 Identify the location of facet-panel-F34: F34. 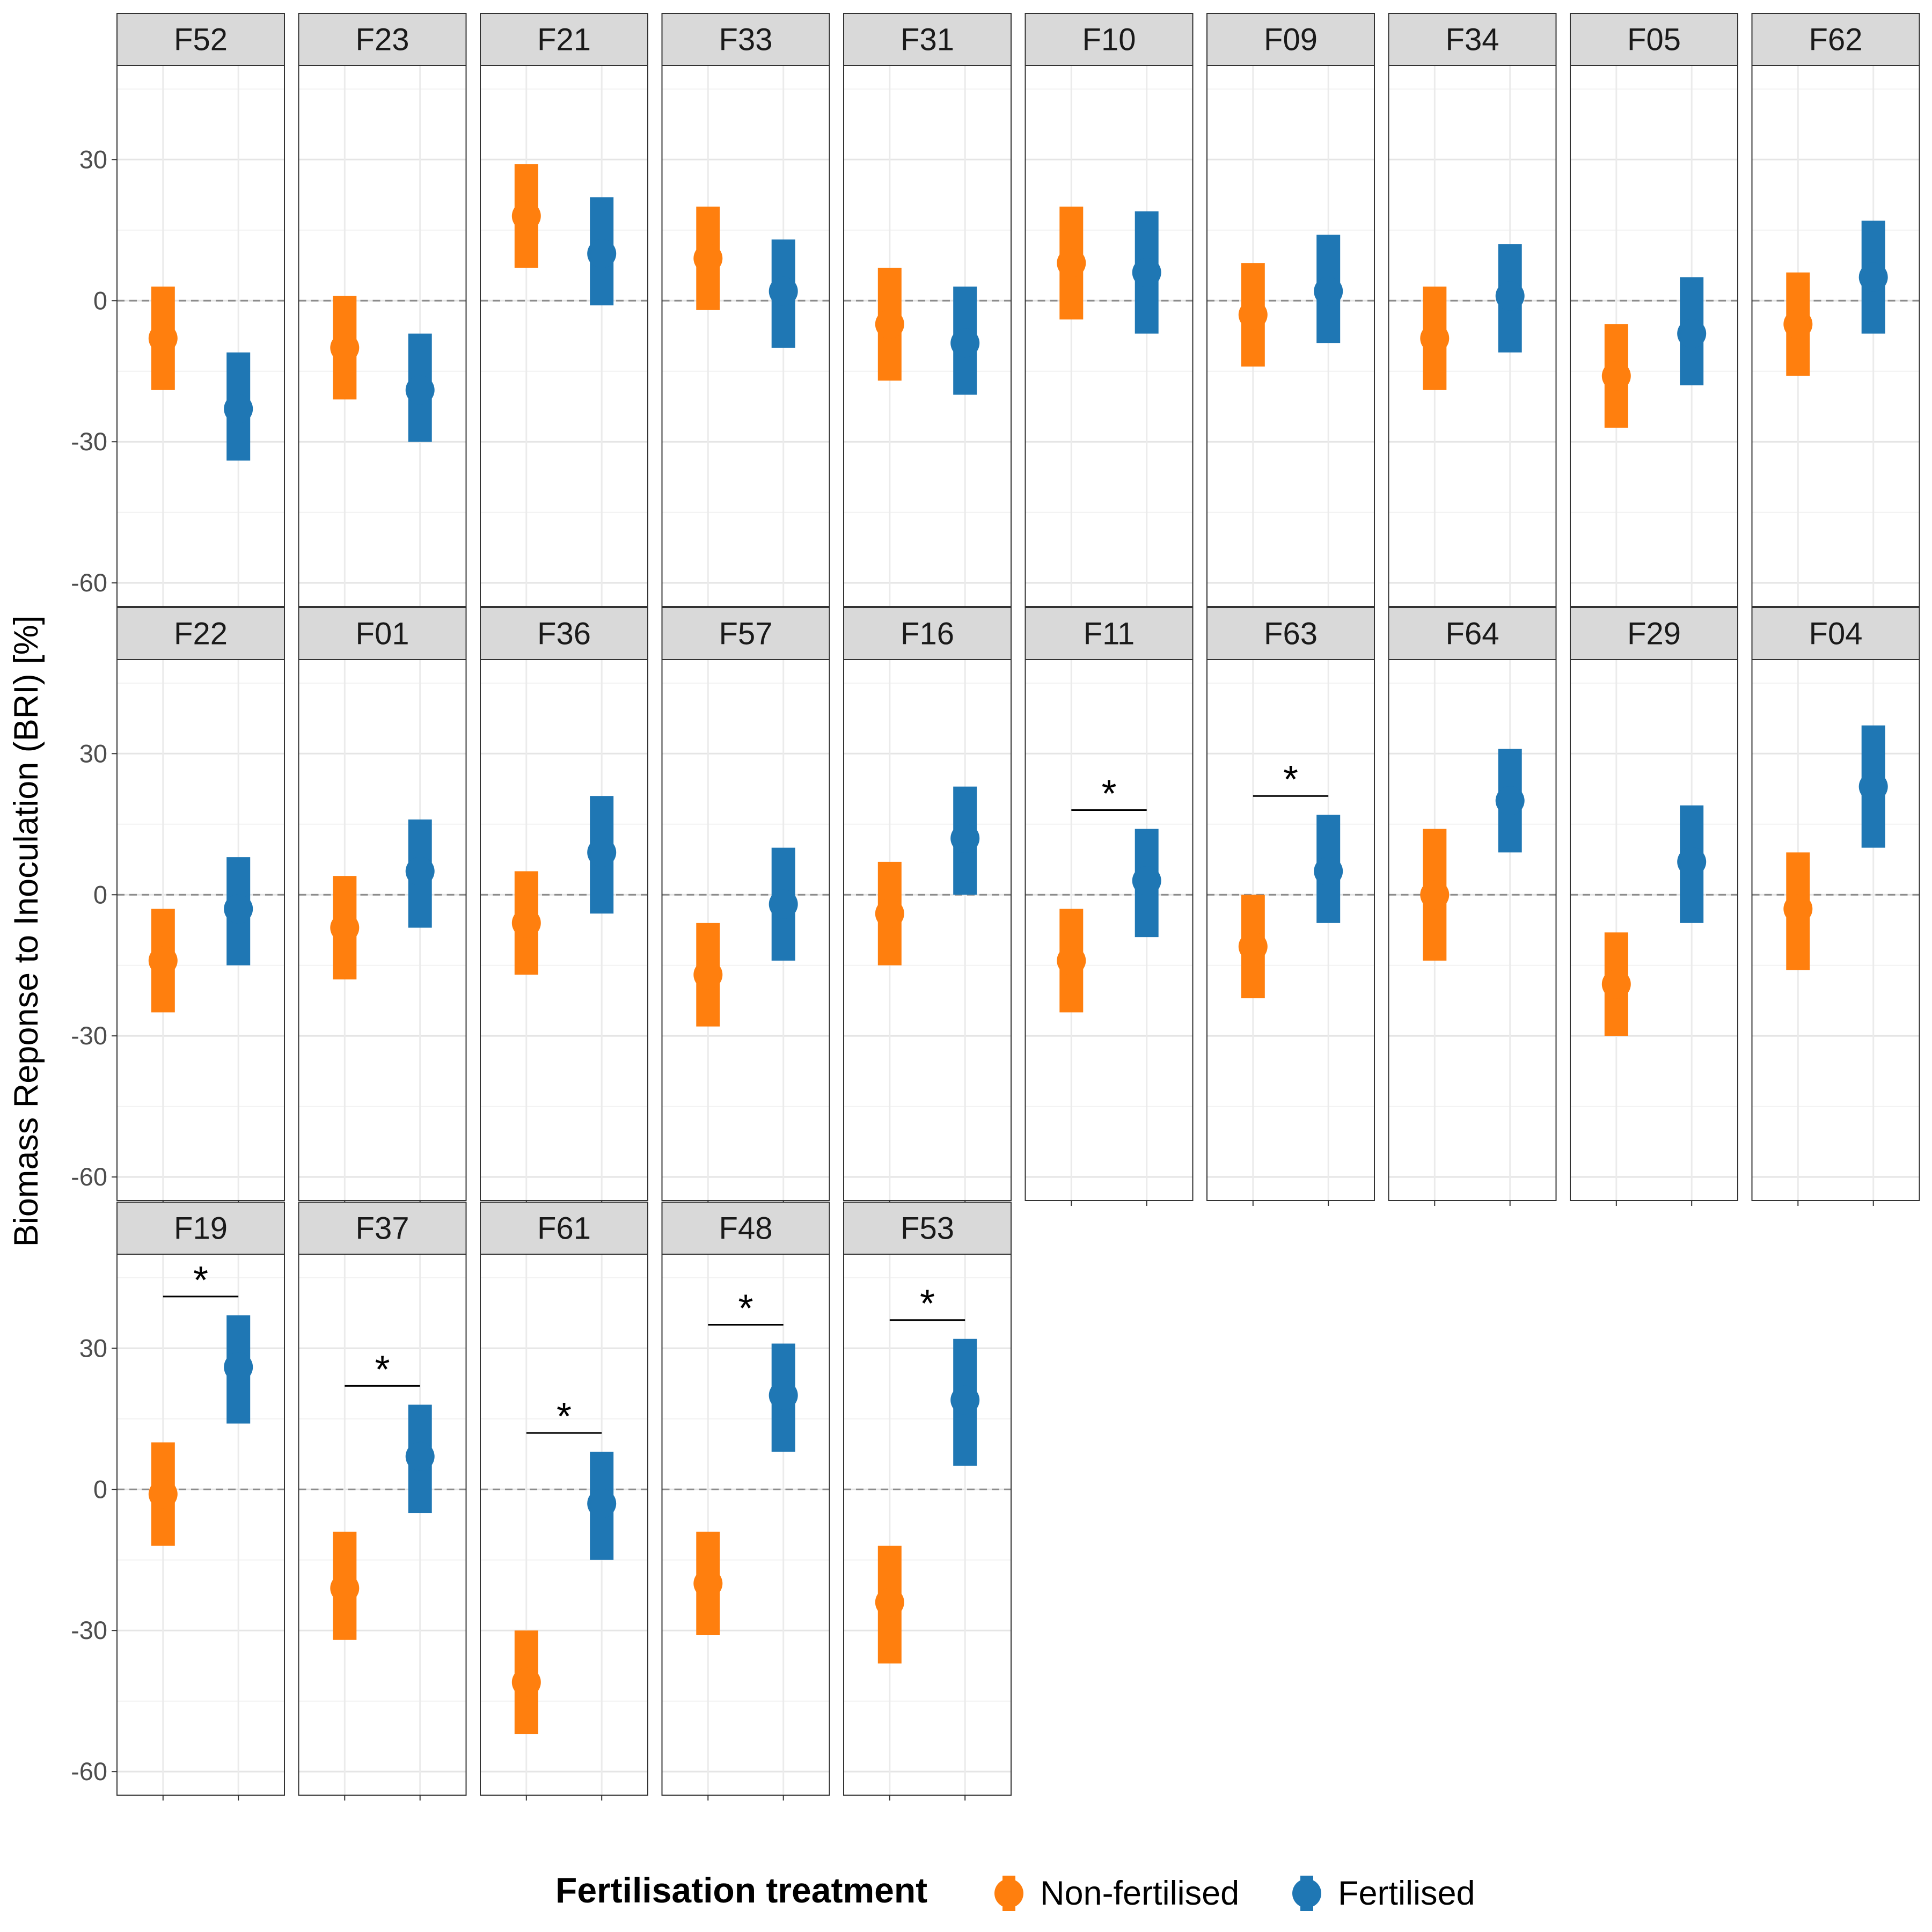
(1472, 312).